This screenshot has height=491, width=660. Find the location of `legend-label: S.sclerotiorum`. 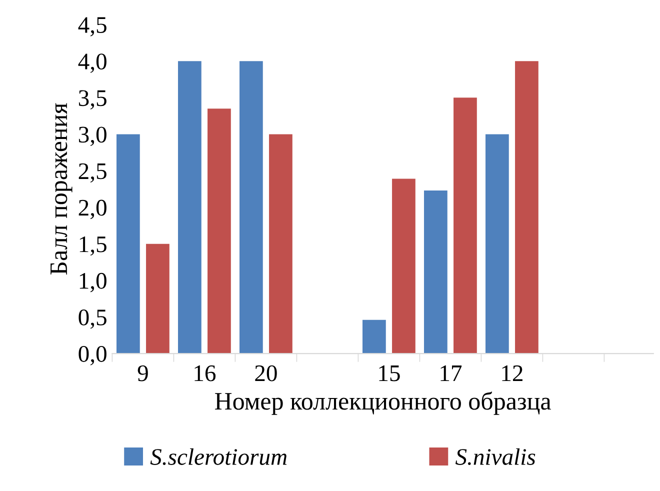

legend-label: S.sclerotiorum is located at coordinates (218, 457).